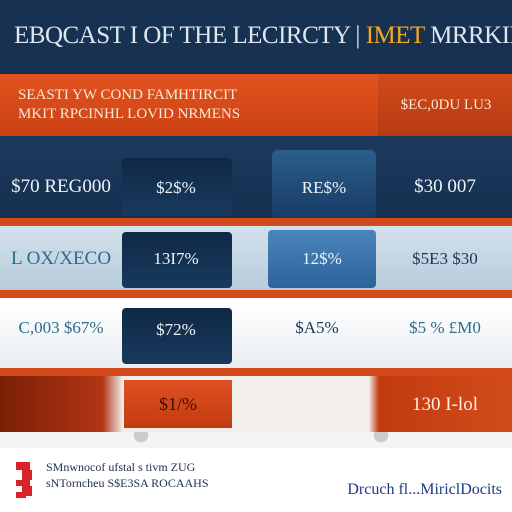  I want to click on row-1-cell-2: $2$%, so click(176, 187).